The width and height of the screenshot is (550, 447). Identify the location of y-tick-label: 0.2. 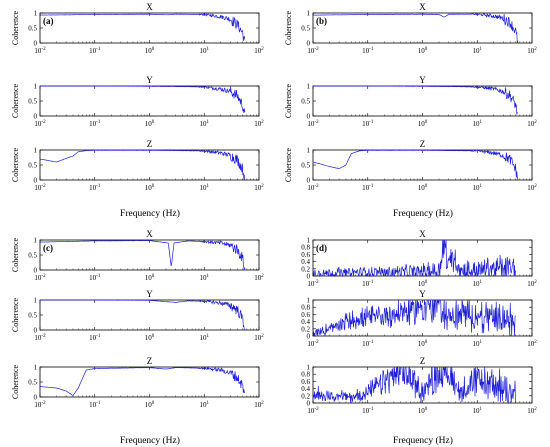
(305, 269).